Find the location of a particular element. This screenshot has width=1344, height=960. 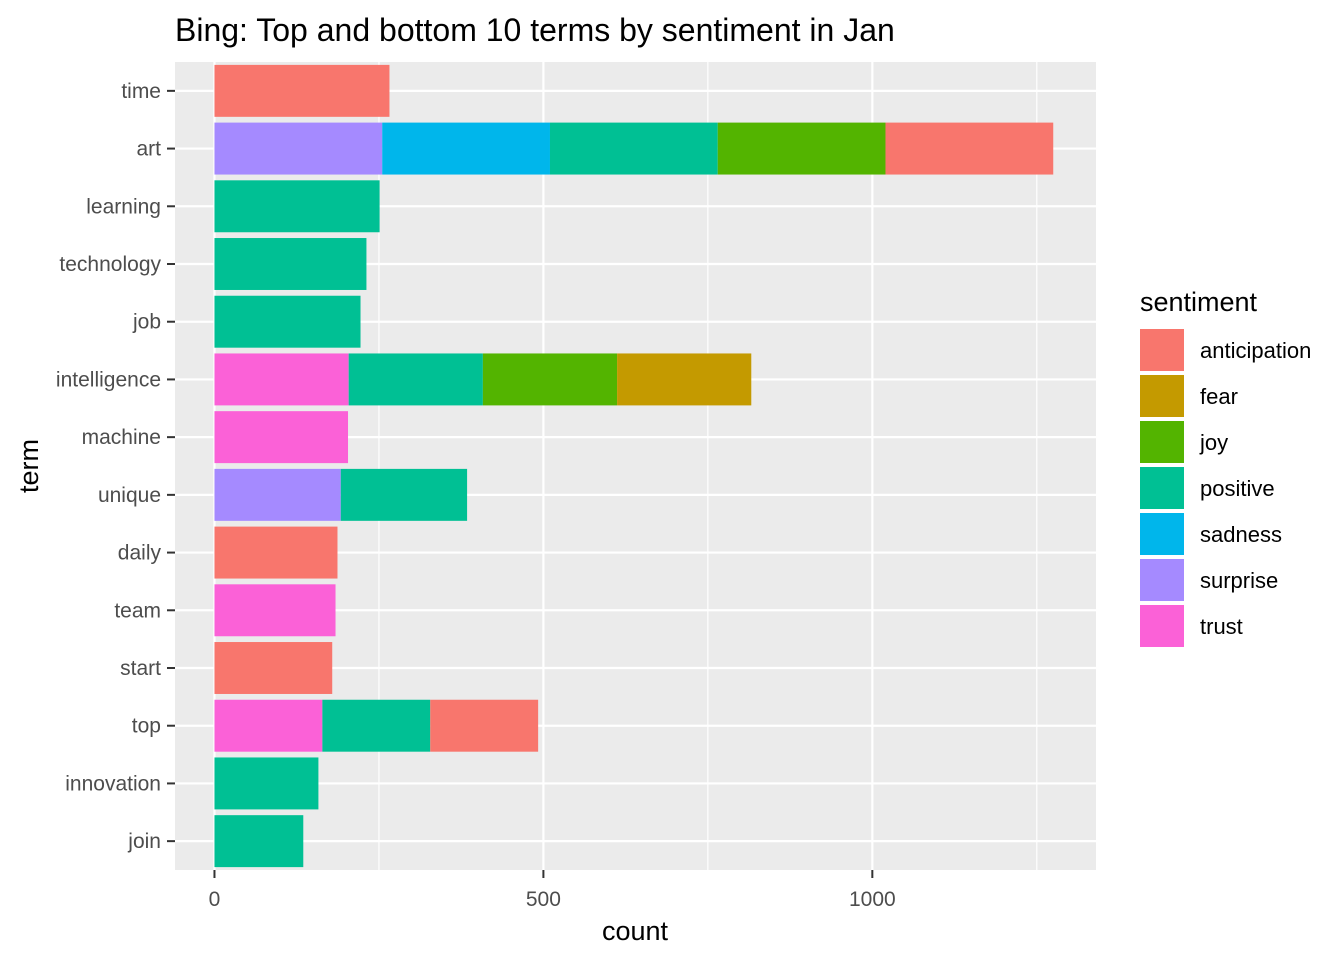

y-tick-label: daily is located at coordinates (140, 553).